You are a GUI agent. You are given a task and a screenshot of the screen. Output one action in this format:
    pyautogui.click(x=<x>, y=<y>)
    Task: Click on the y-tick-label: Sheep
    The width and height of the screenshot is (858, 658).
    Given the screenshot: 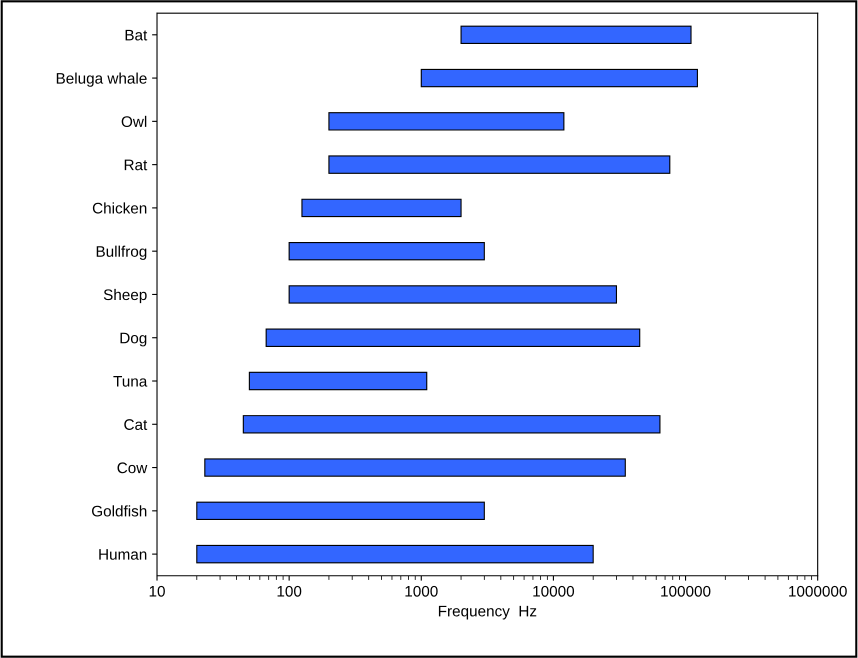 What is the action you would take?
    pyautogui.click(x=125, y=296)
    